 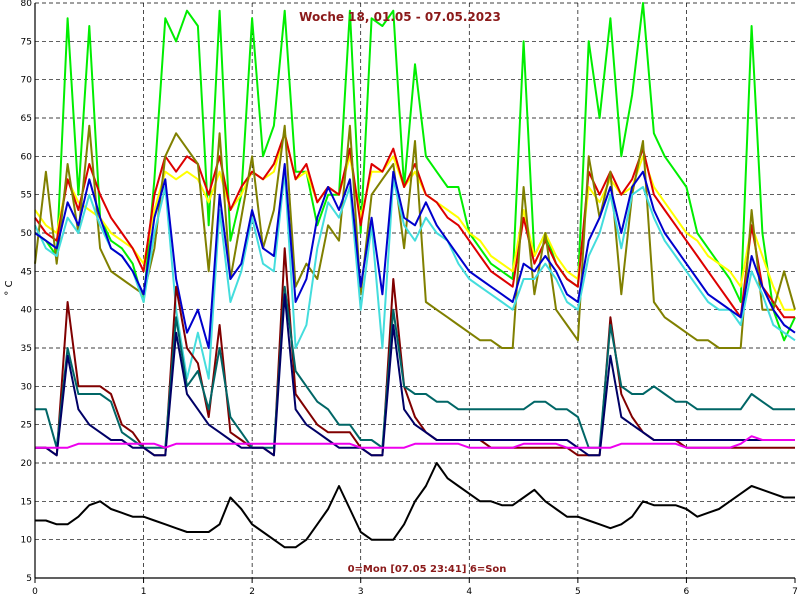 What do you see at coordinates (469, 592) in the screenshot?
I see `x-tick-label: 4` at bounding box center [469, 592].